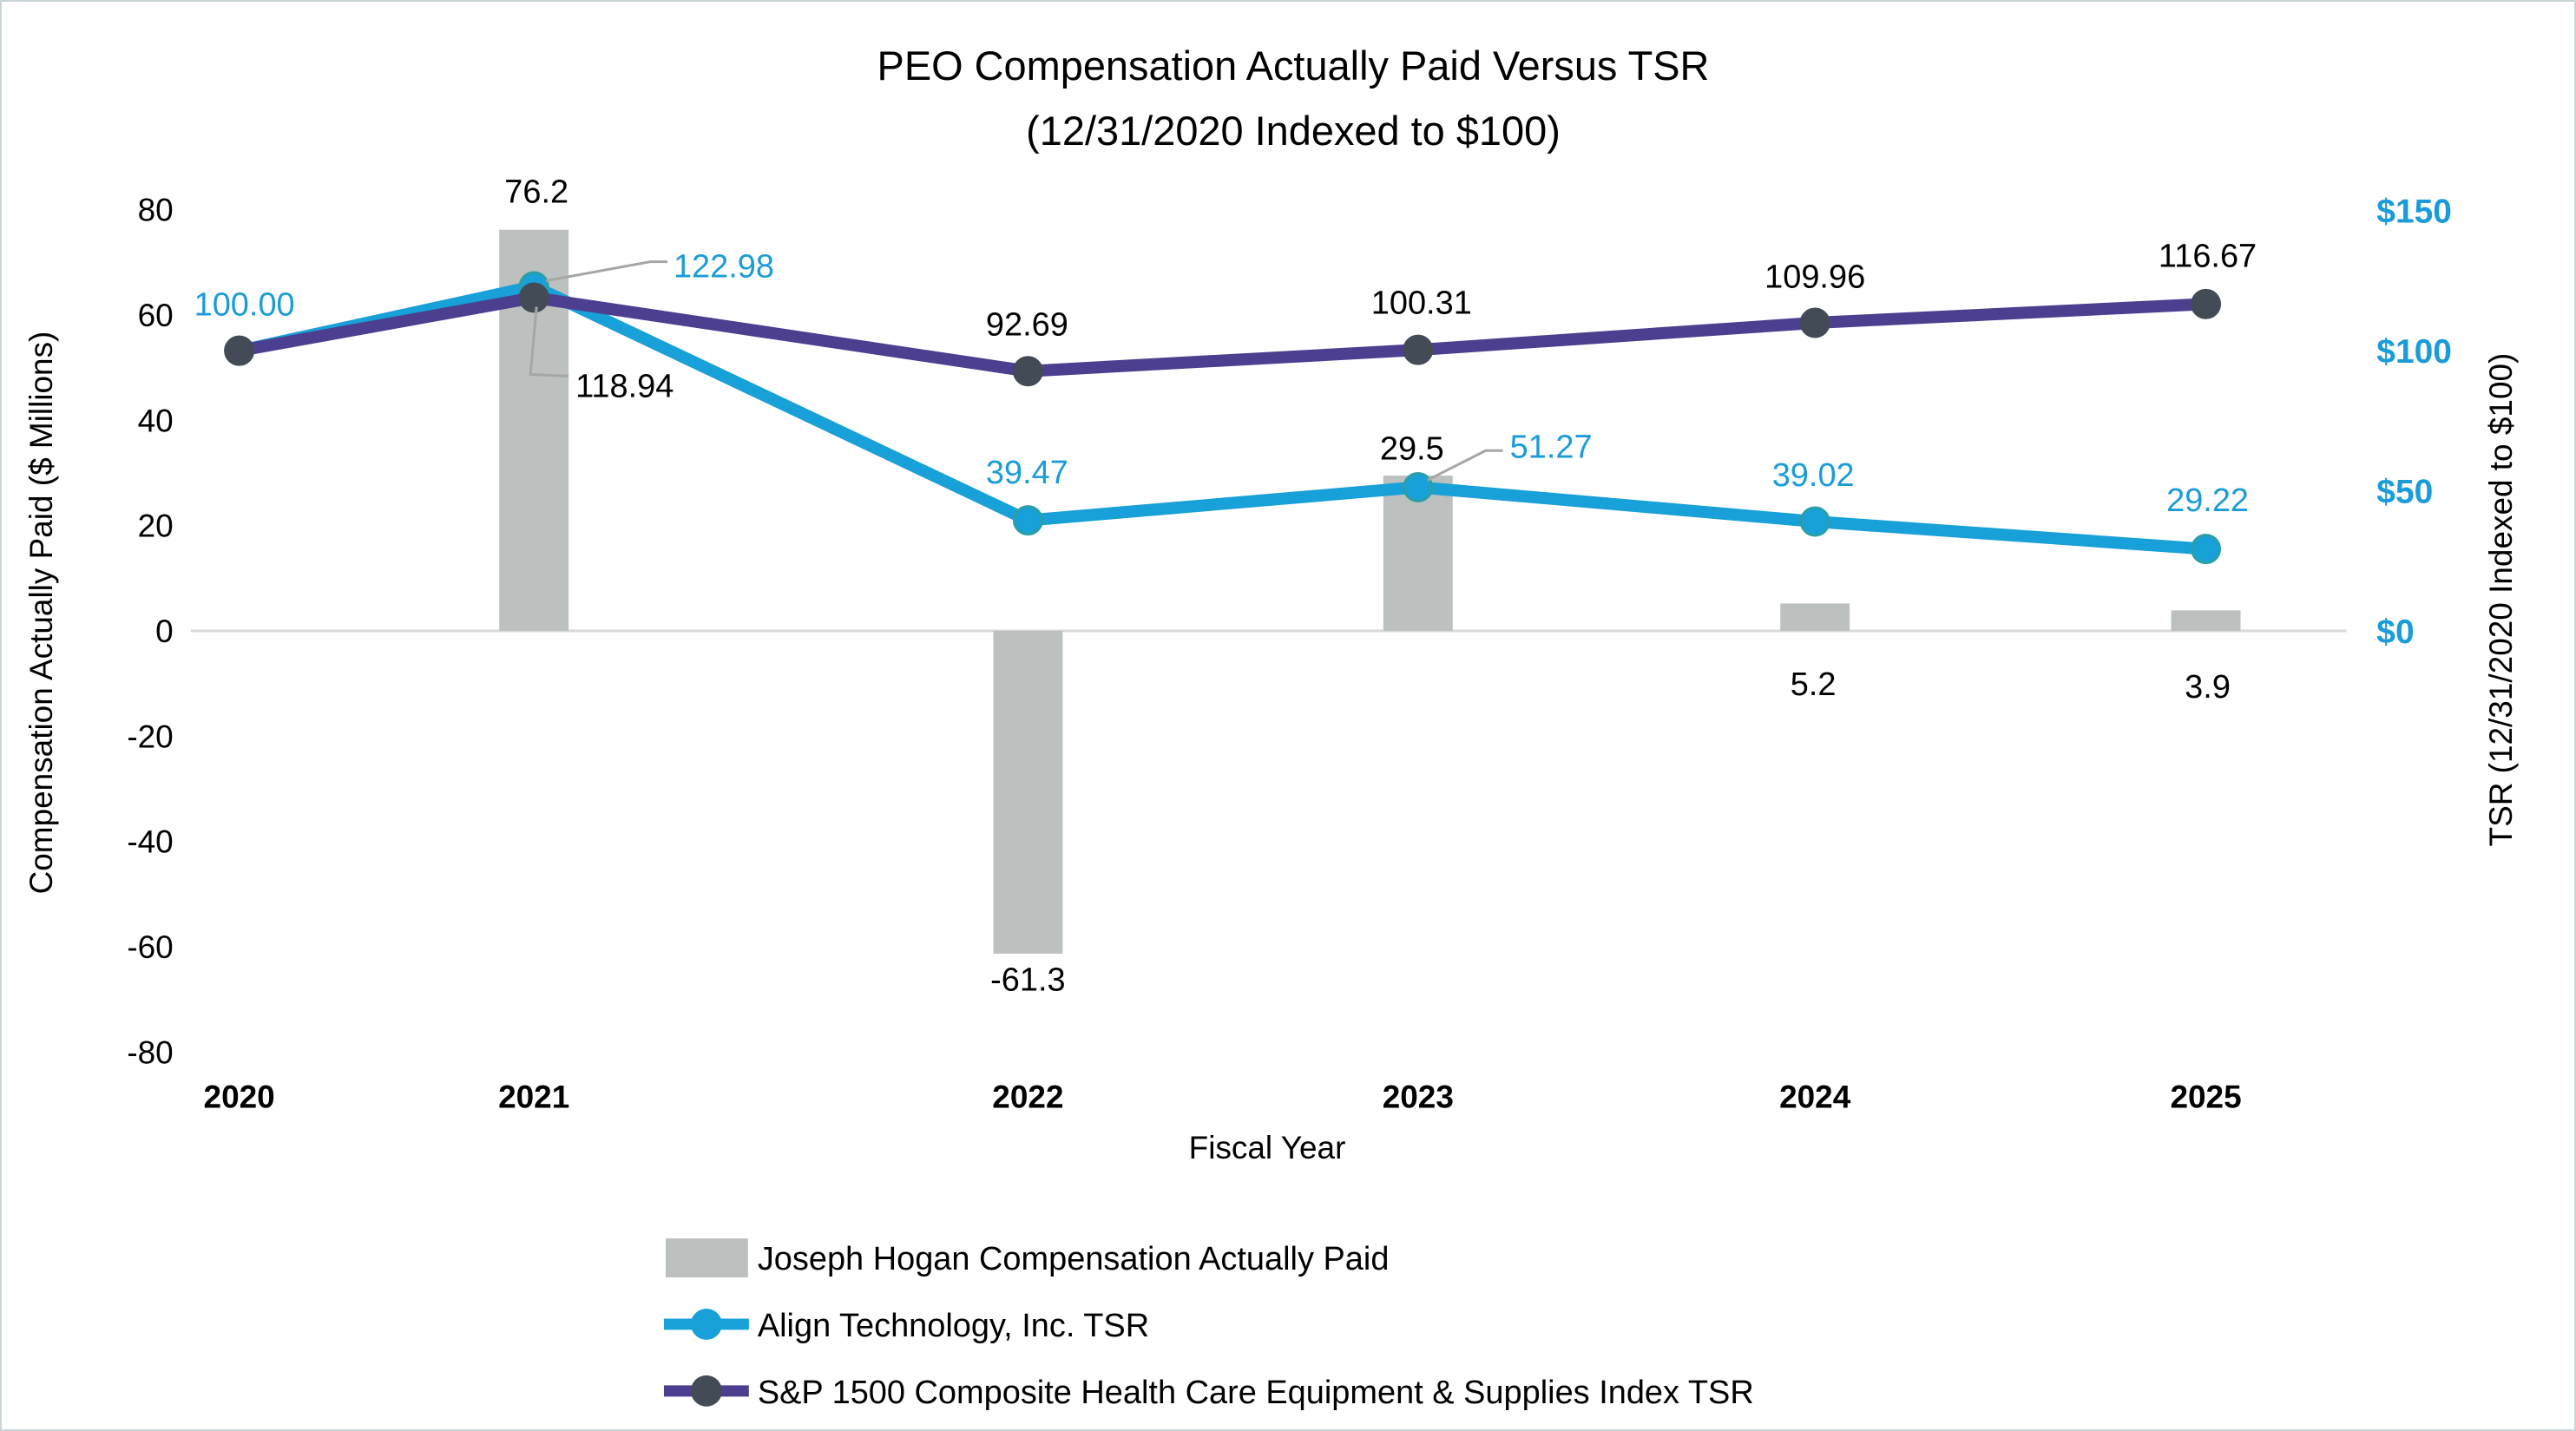  Describe the element at coordinates (150, 737) in the screenshot. I see `left-axis-tick: -20` at that location.